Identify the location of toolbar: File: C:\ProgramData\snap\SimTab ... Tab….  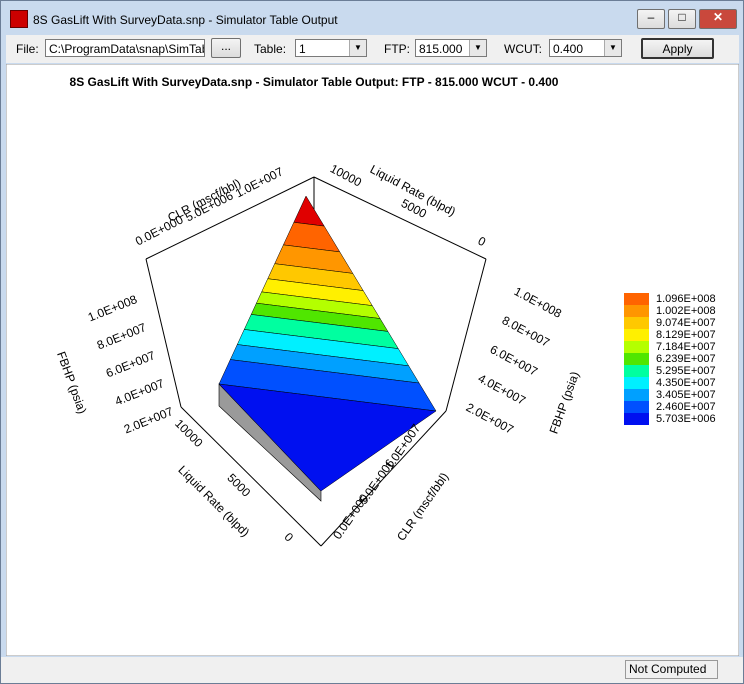
(372, 49).